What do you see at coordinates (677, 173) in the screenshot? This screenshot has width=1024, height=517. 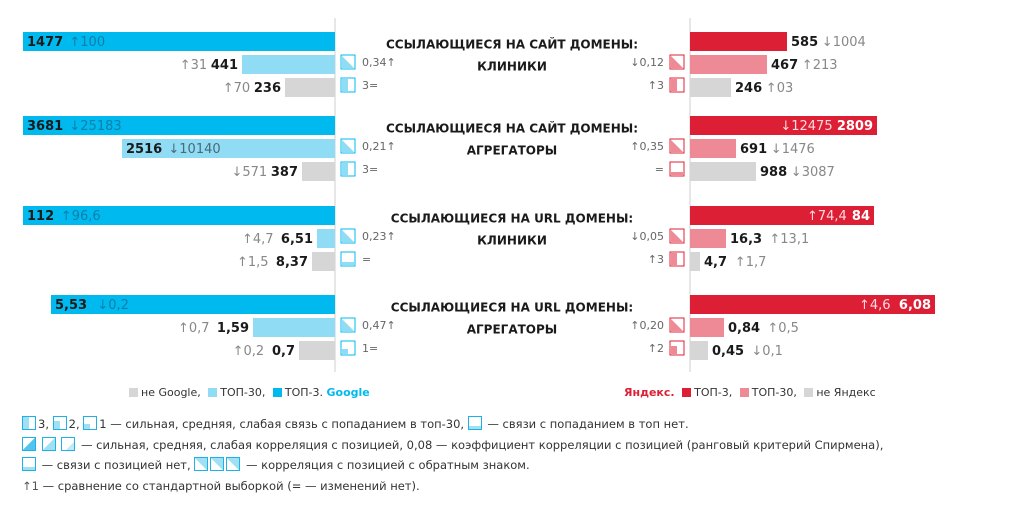 I see `yandex-icon-2-2-level` at bounding box center [677, 173].